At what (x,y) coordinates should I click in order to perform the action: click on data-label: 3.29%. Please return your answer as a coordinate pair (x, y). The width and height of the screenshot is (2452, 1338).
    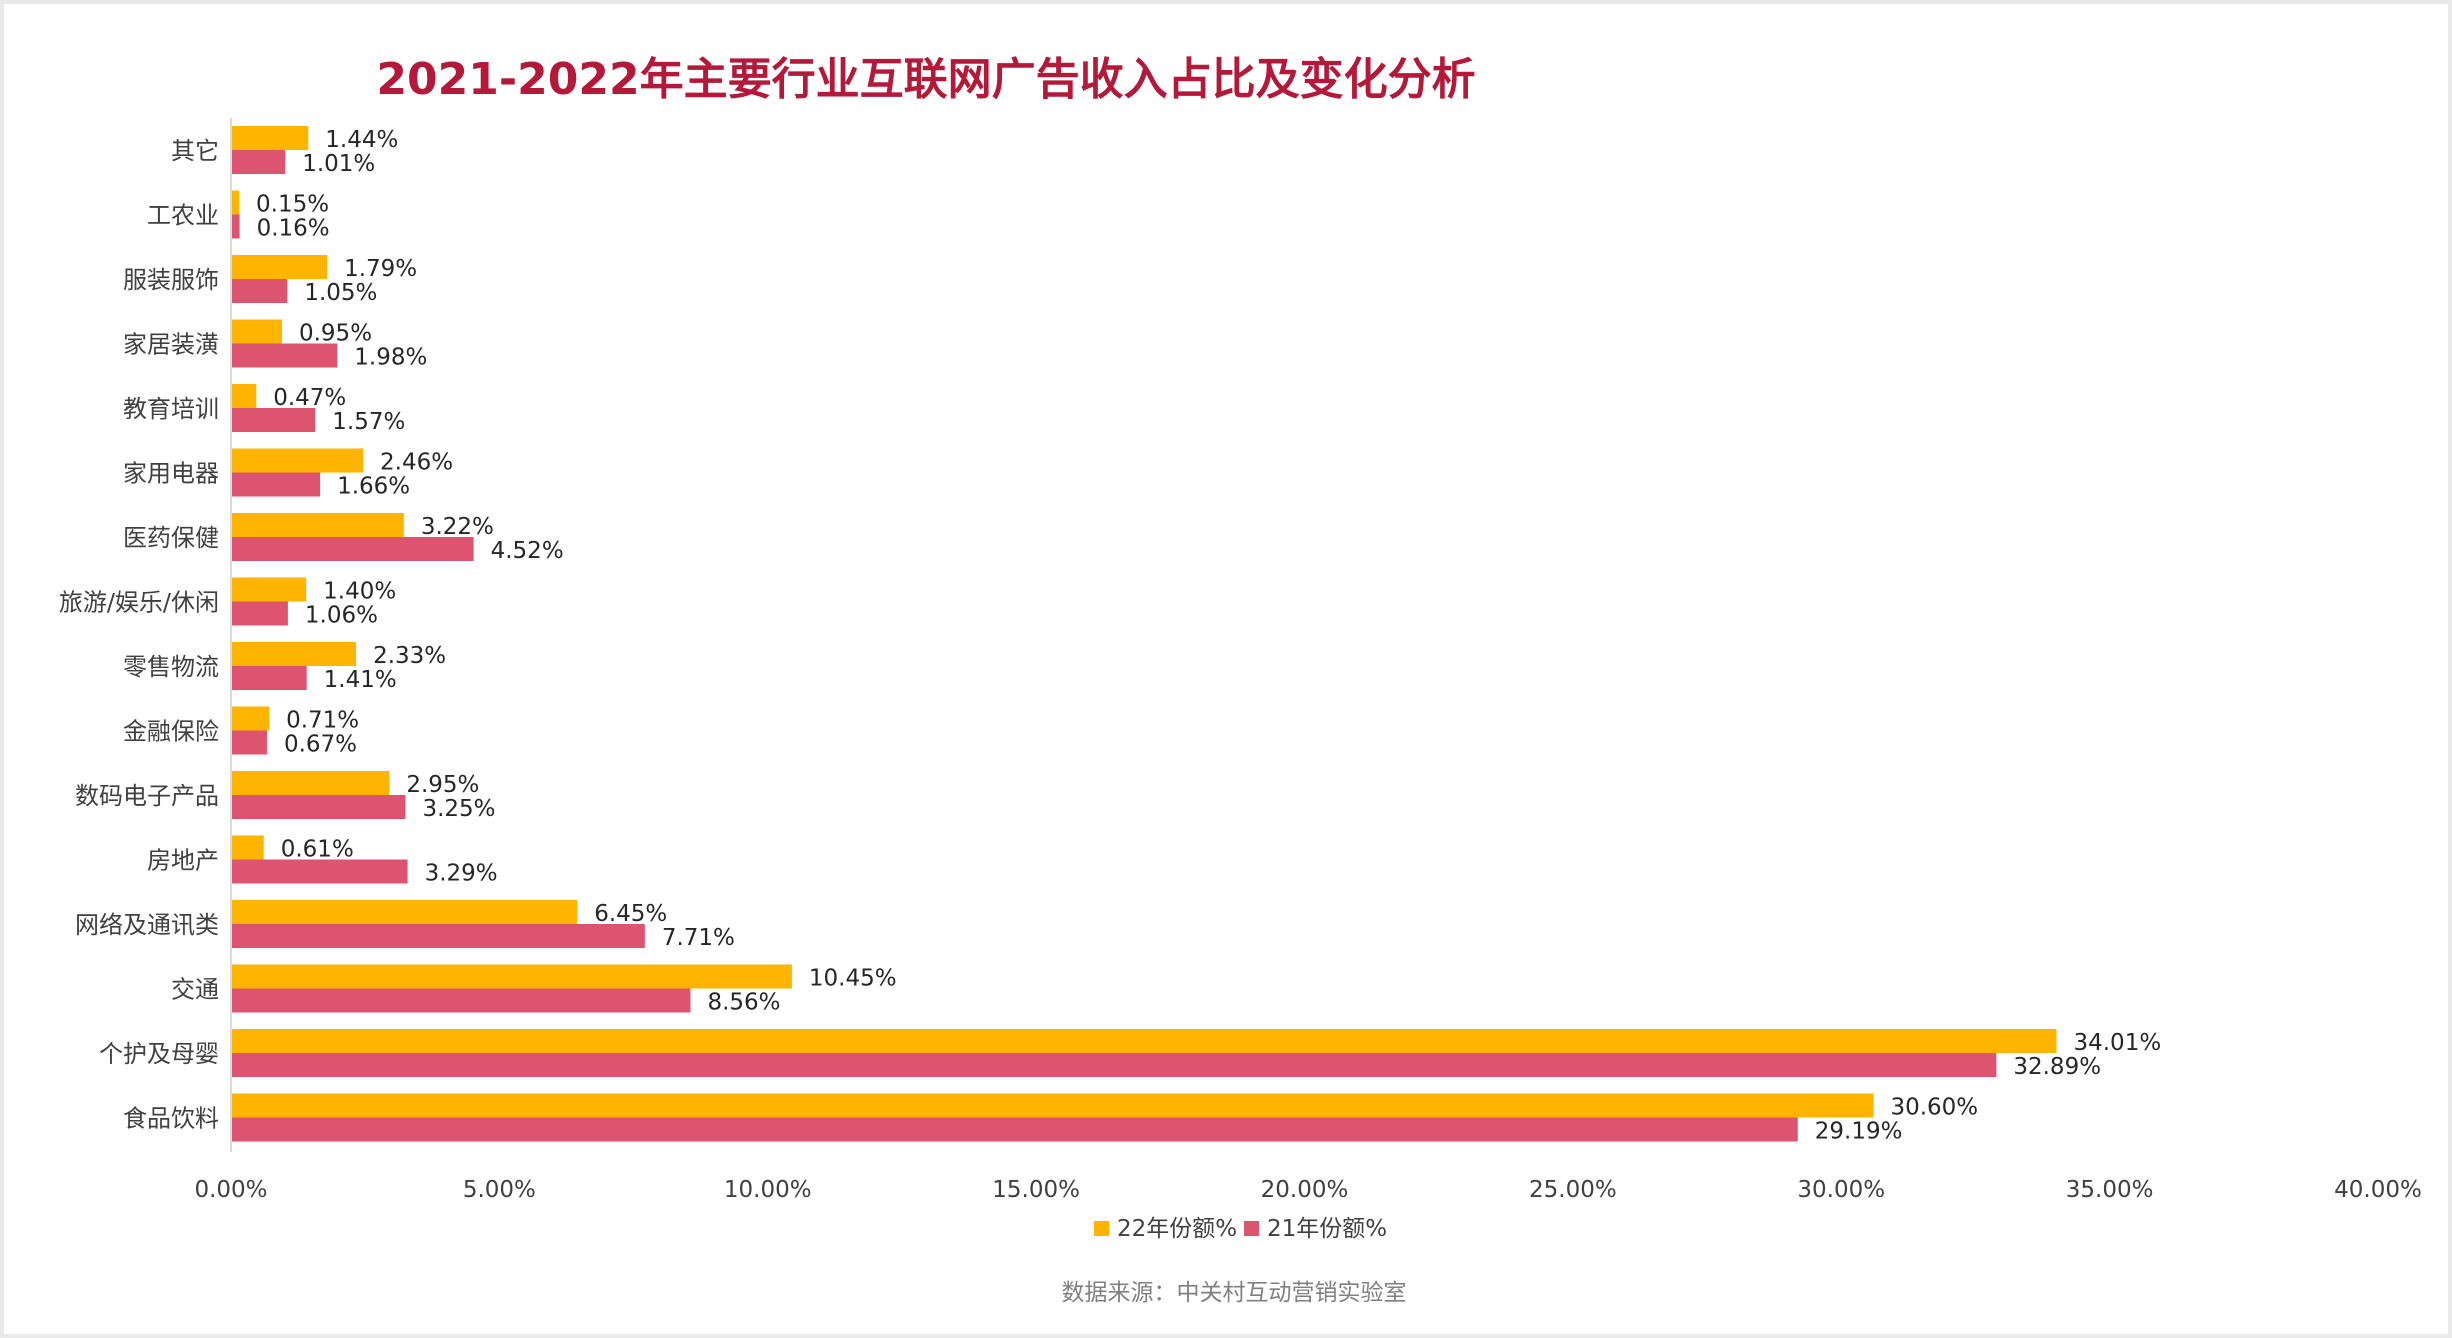
    Looking at the image, I should click on (461, 874).